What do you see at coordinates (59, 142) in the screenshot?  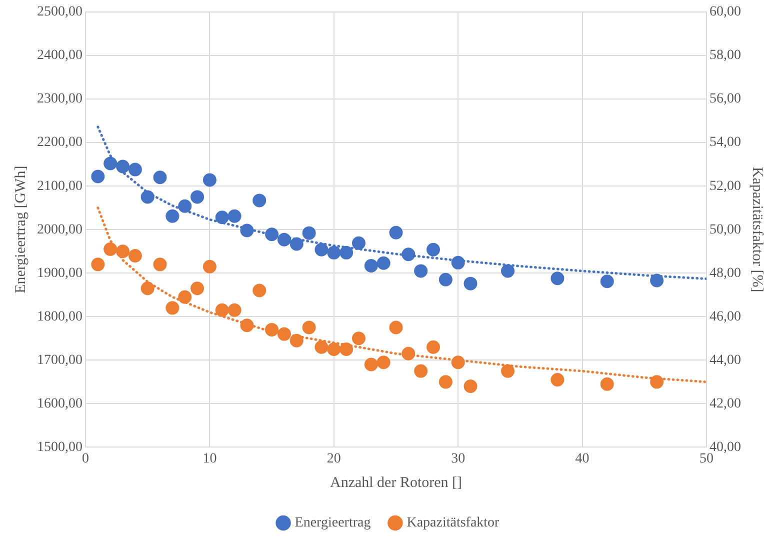 I see `y-tick-label: 2200,00` at bounding box center [59, 142].